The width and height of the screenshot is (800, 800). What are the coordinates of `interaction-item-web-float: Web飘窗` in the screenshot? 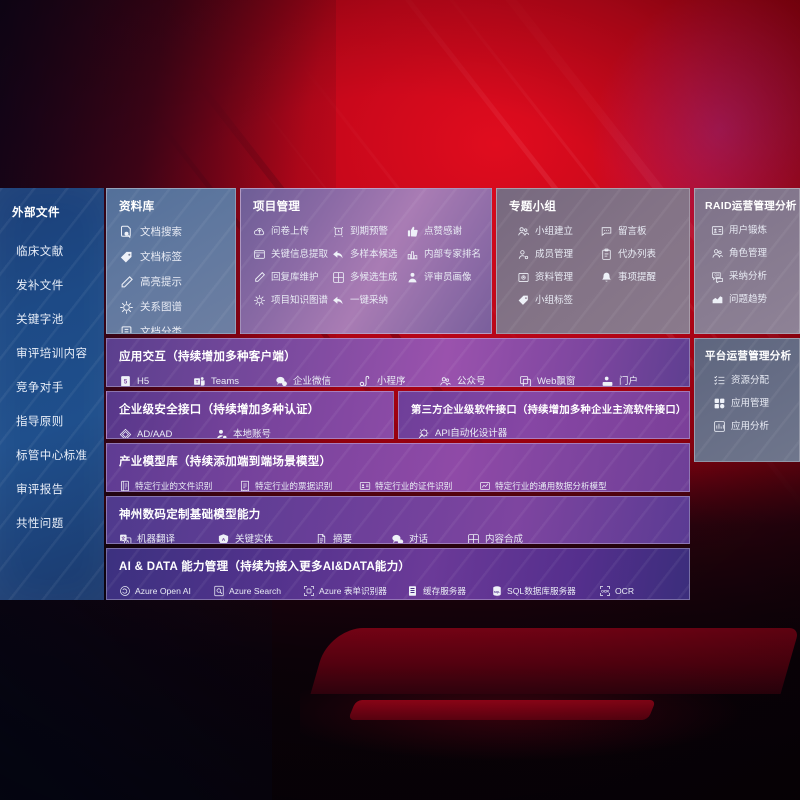 It's located at (558, 378).